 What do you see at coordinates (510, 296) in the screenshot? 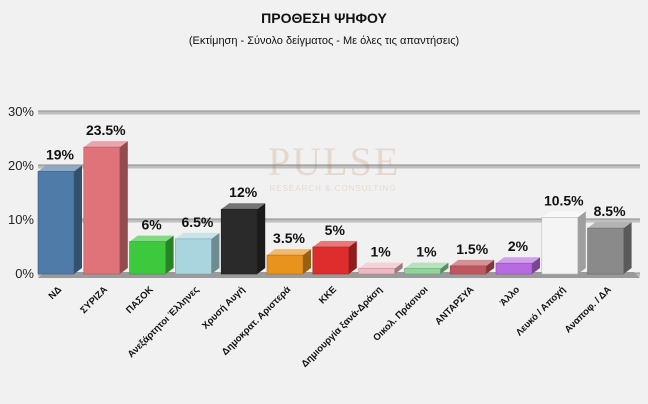
I see `category-label: Άλλο` at bounding box center [510, 296].